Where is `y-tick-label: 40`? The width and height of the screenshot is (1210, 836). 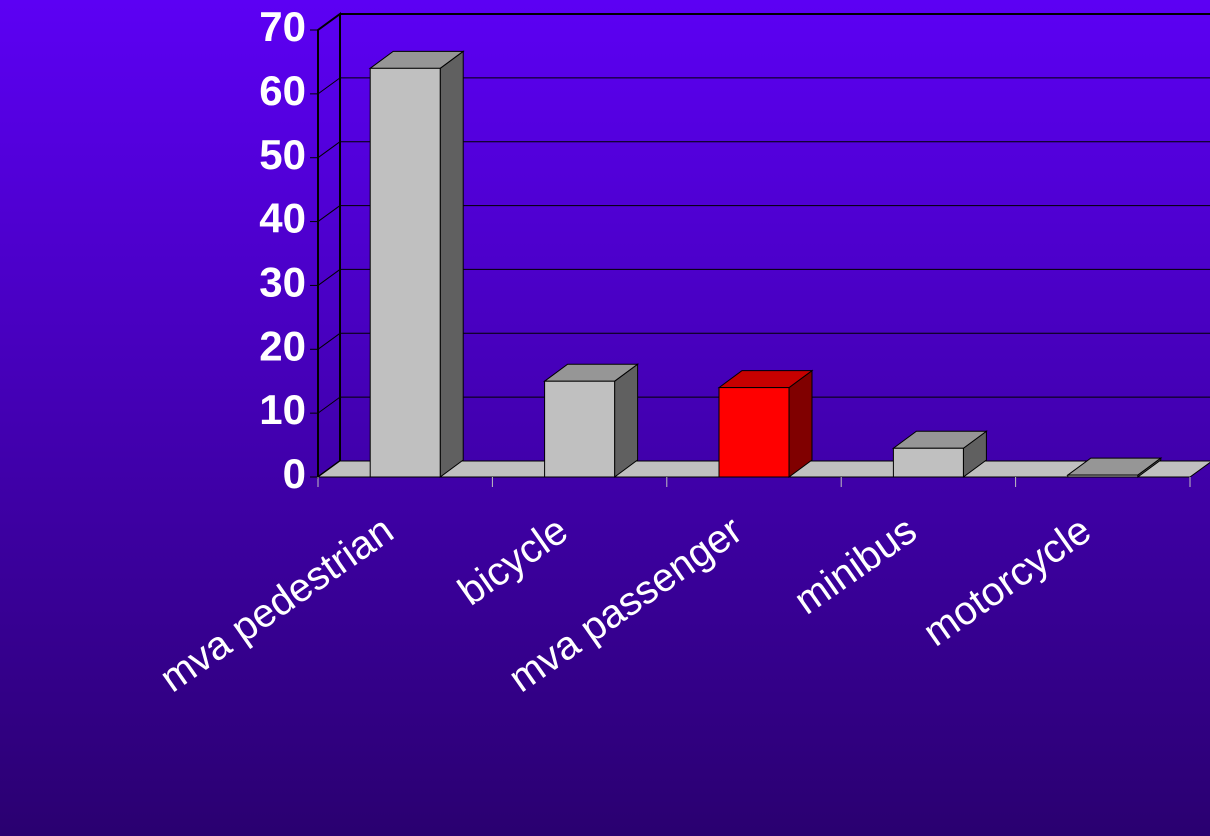 y-tick-label: 40 is located at coordinates (282, 218).